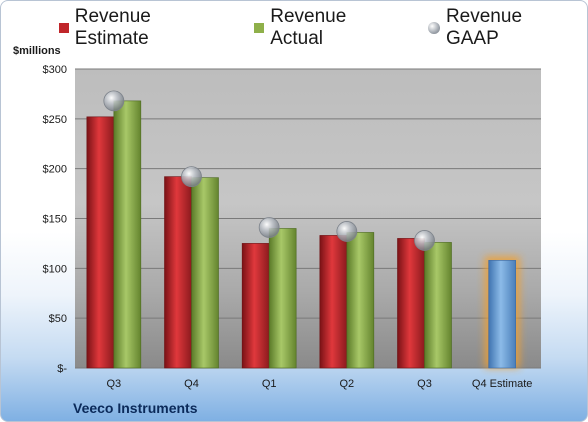  Describe the element at coordinates (64, 28) in the screenshot. I see `legend-swatch-estimate` at that location.